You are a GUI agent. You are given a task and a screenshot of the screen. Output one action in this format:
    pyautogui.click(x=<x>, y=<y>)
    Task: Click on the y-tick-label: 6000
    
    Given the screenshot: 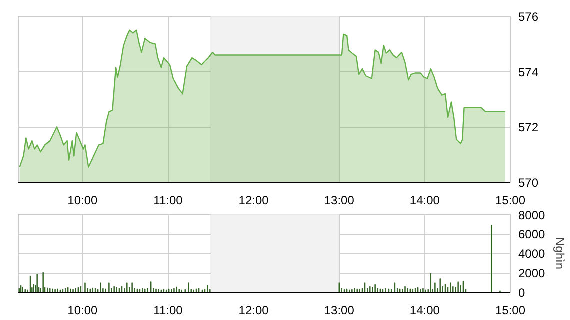 What is the action you would take?
    pyautogui.click(x=532, y=235)
    